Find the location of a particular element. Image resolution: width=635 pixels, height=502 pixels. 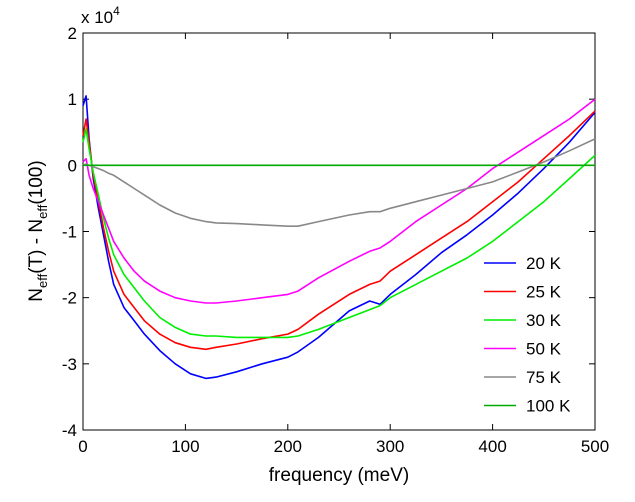

y-label-sub1: eff is located at coordinates (42, 280).